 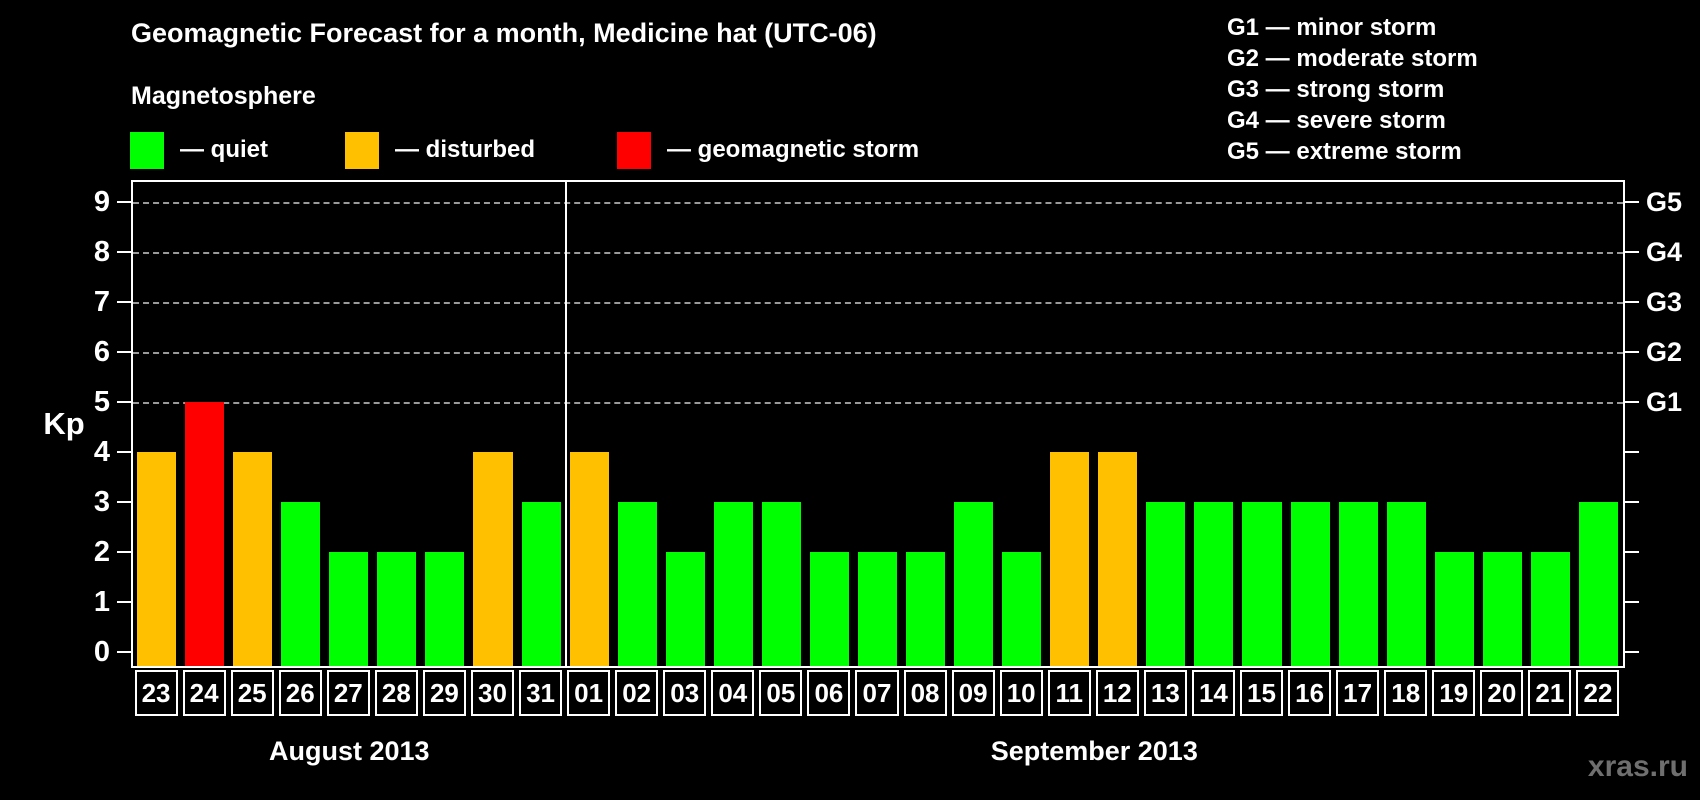 I want to click on y-tick-label-1: 1, so click(x=101, y=602).